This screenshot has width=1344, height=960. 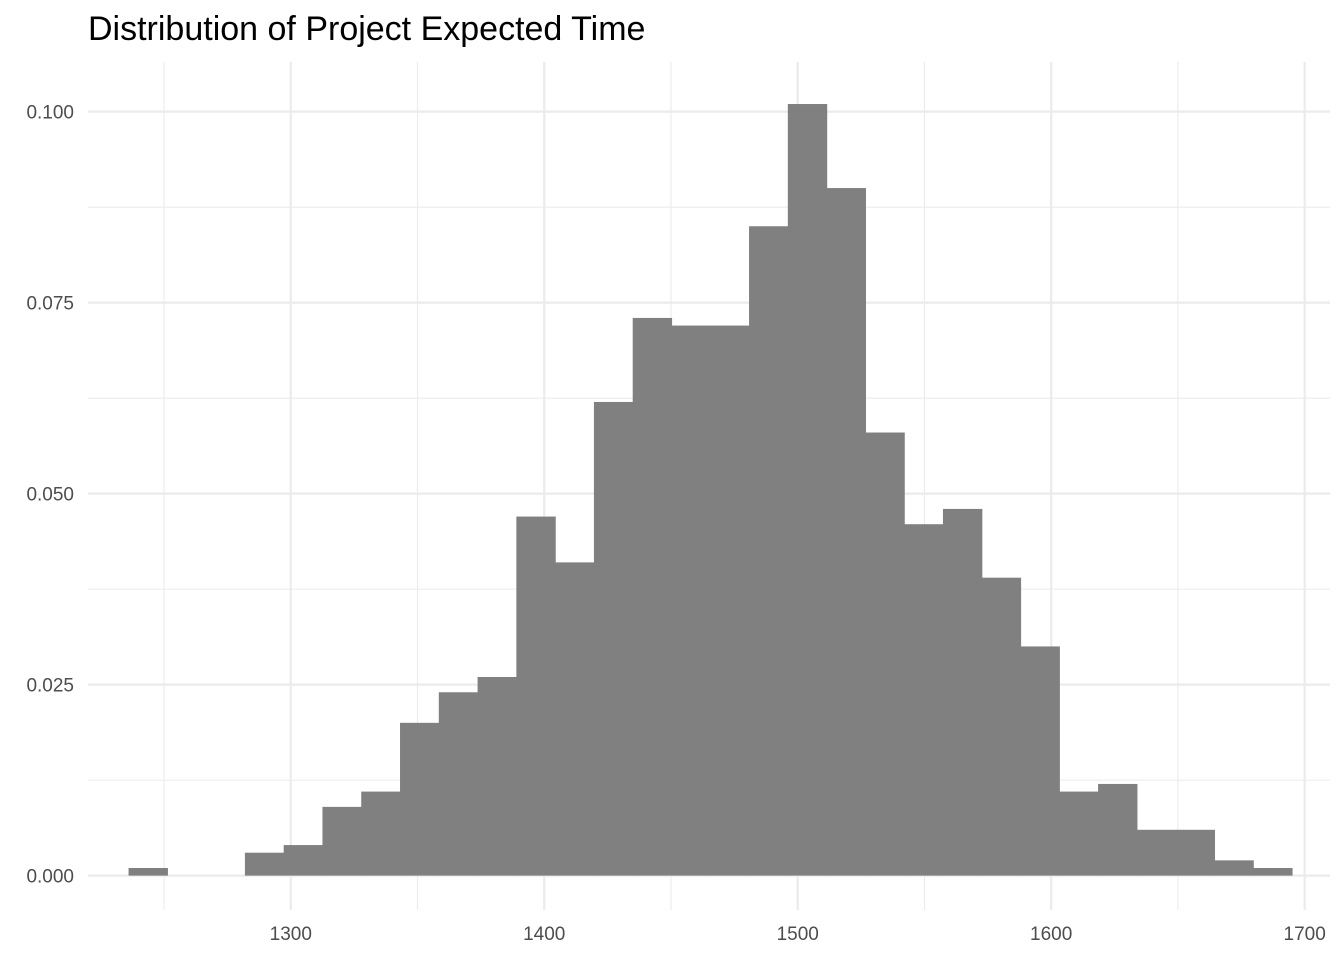 I want to click on x-tick-label: 1700, so click(x=1305, y=934).